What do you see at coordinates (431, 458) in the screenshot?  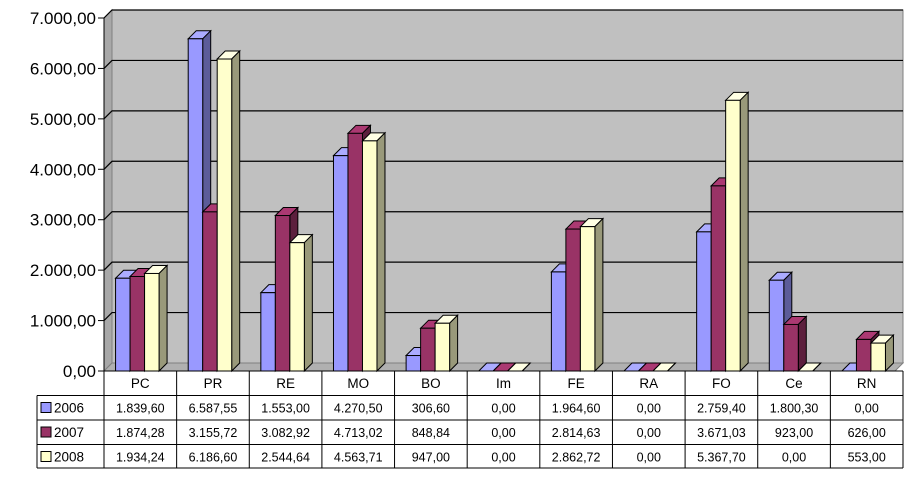 I see `data-label: 947,00` at bounding box center [431, 458].